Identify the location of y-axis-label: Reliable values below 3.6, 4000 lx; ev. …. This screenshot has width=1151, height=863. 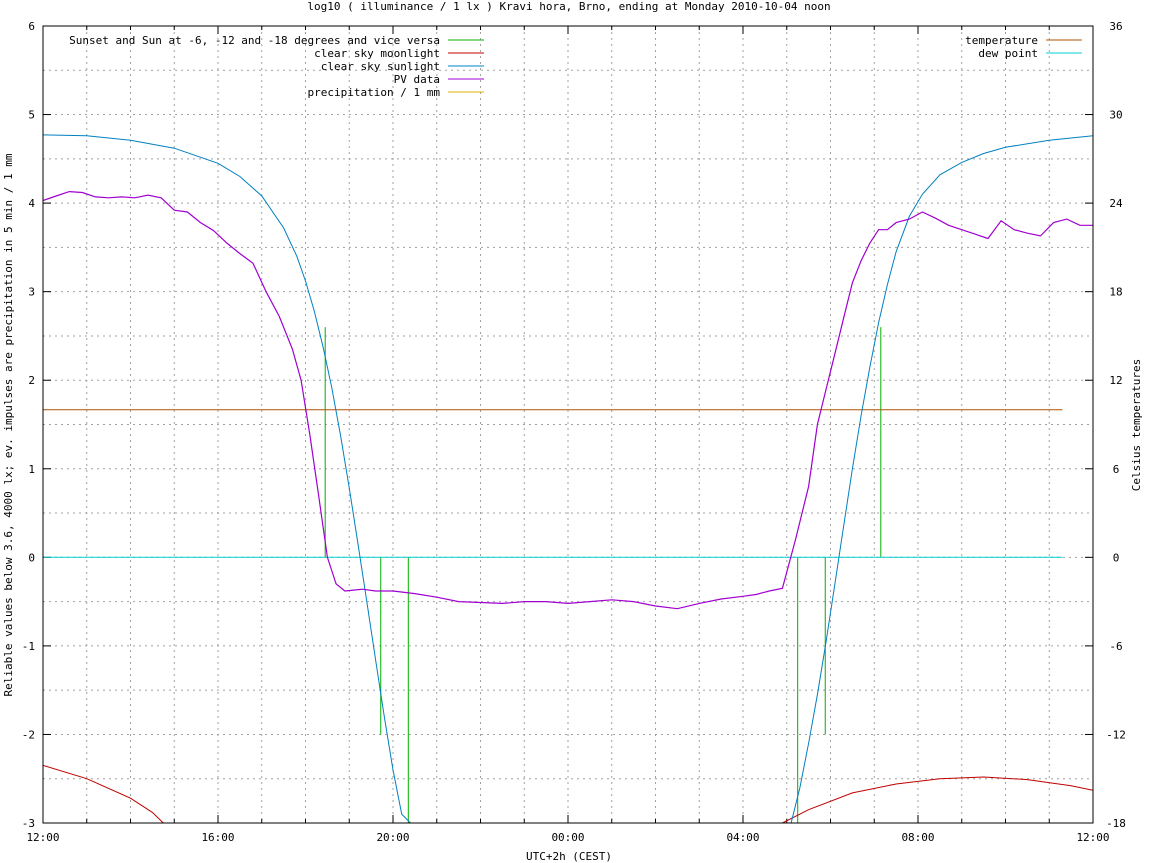
(8, 424).